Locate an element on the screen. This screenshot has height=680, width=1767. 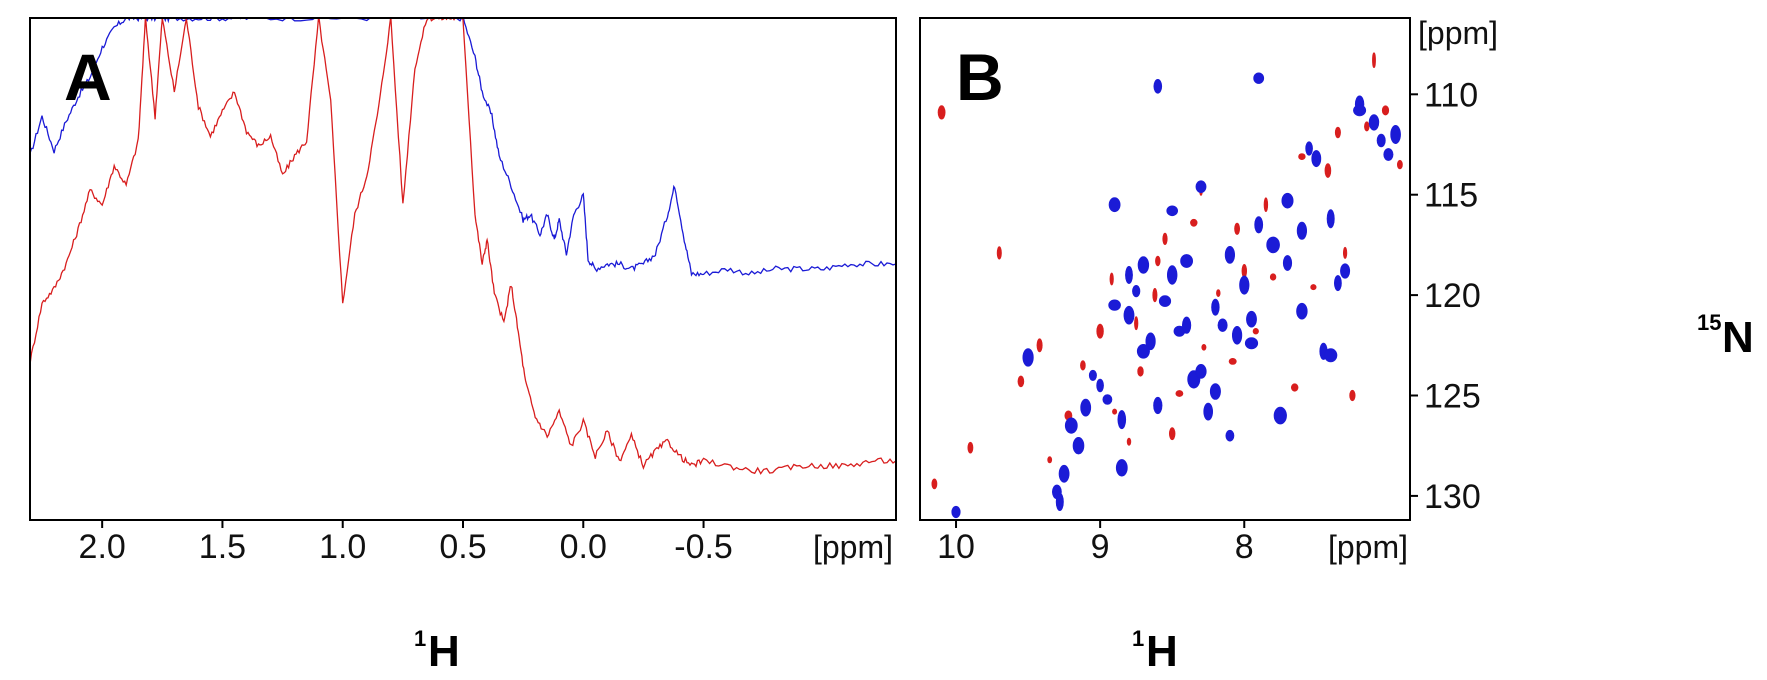
x-tick-label: 9 is located at coordinates (1100, 547).